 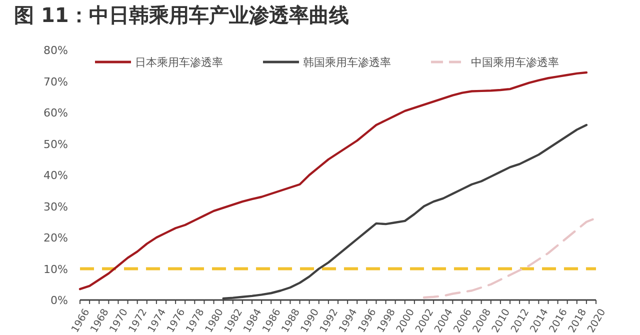 What do you see at coordinates (56, 50) in the screenshot?
I see `y-tick-label: 80%` at bounding box center [56, 50].